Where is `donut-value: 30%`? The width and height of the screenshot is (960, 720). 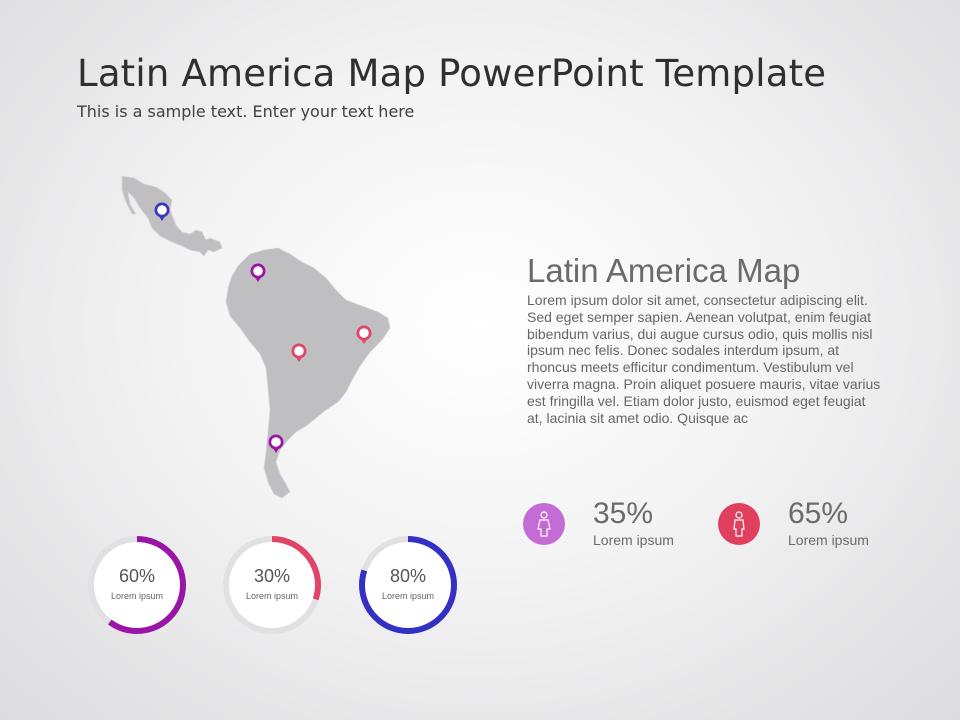
donut-value: 30% is located at coordinates (272, 576).